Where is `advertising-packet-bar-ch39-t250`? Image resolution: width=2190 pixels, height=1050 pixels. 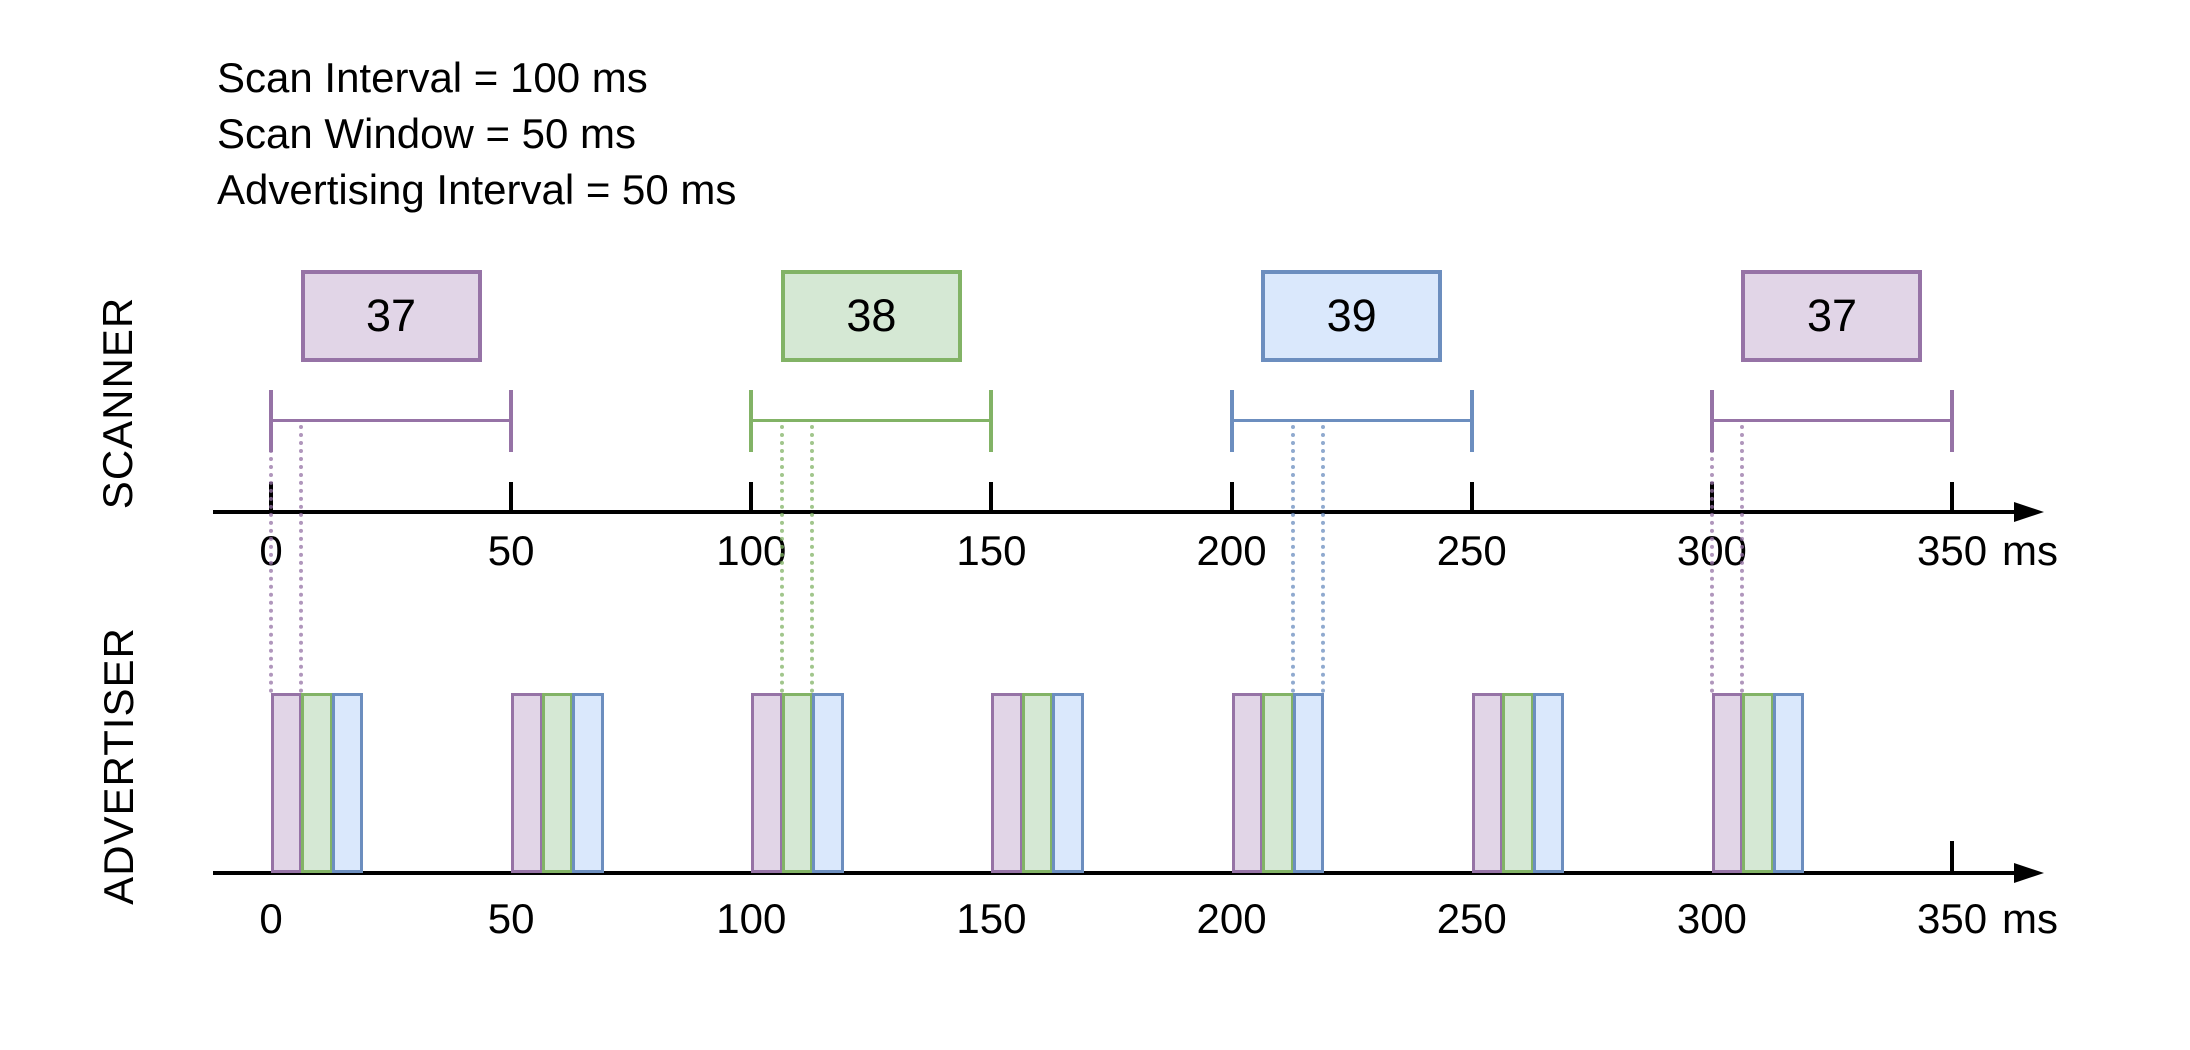 advertising-packet-bar-ch39-t250 is located at coordinates (1548, 783).